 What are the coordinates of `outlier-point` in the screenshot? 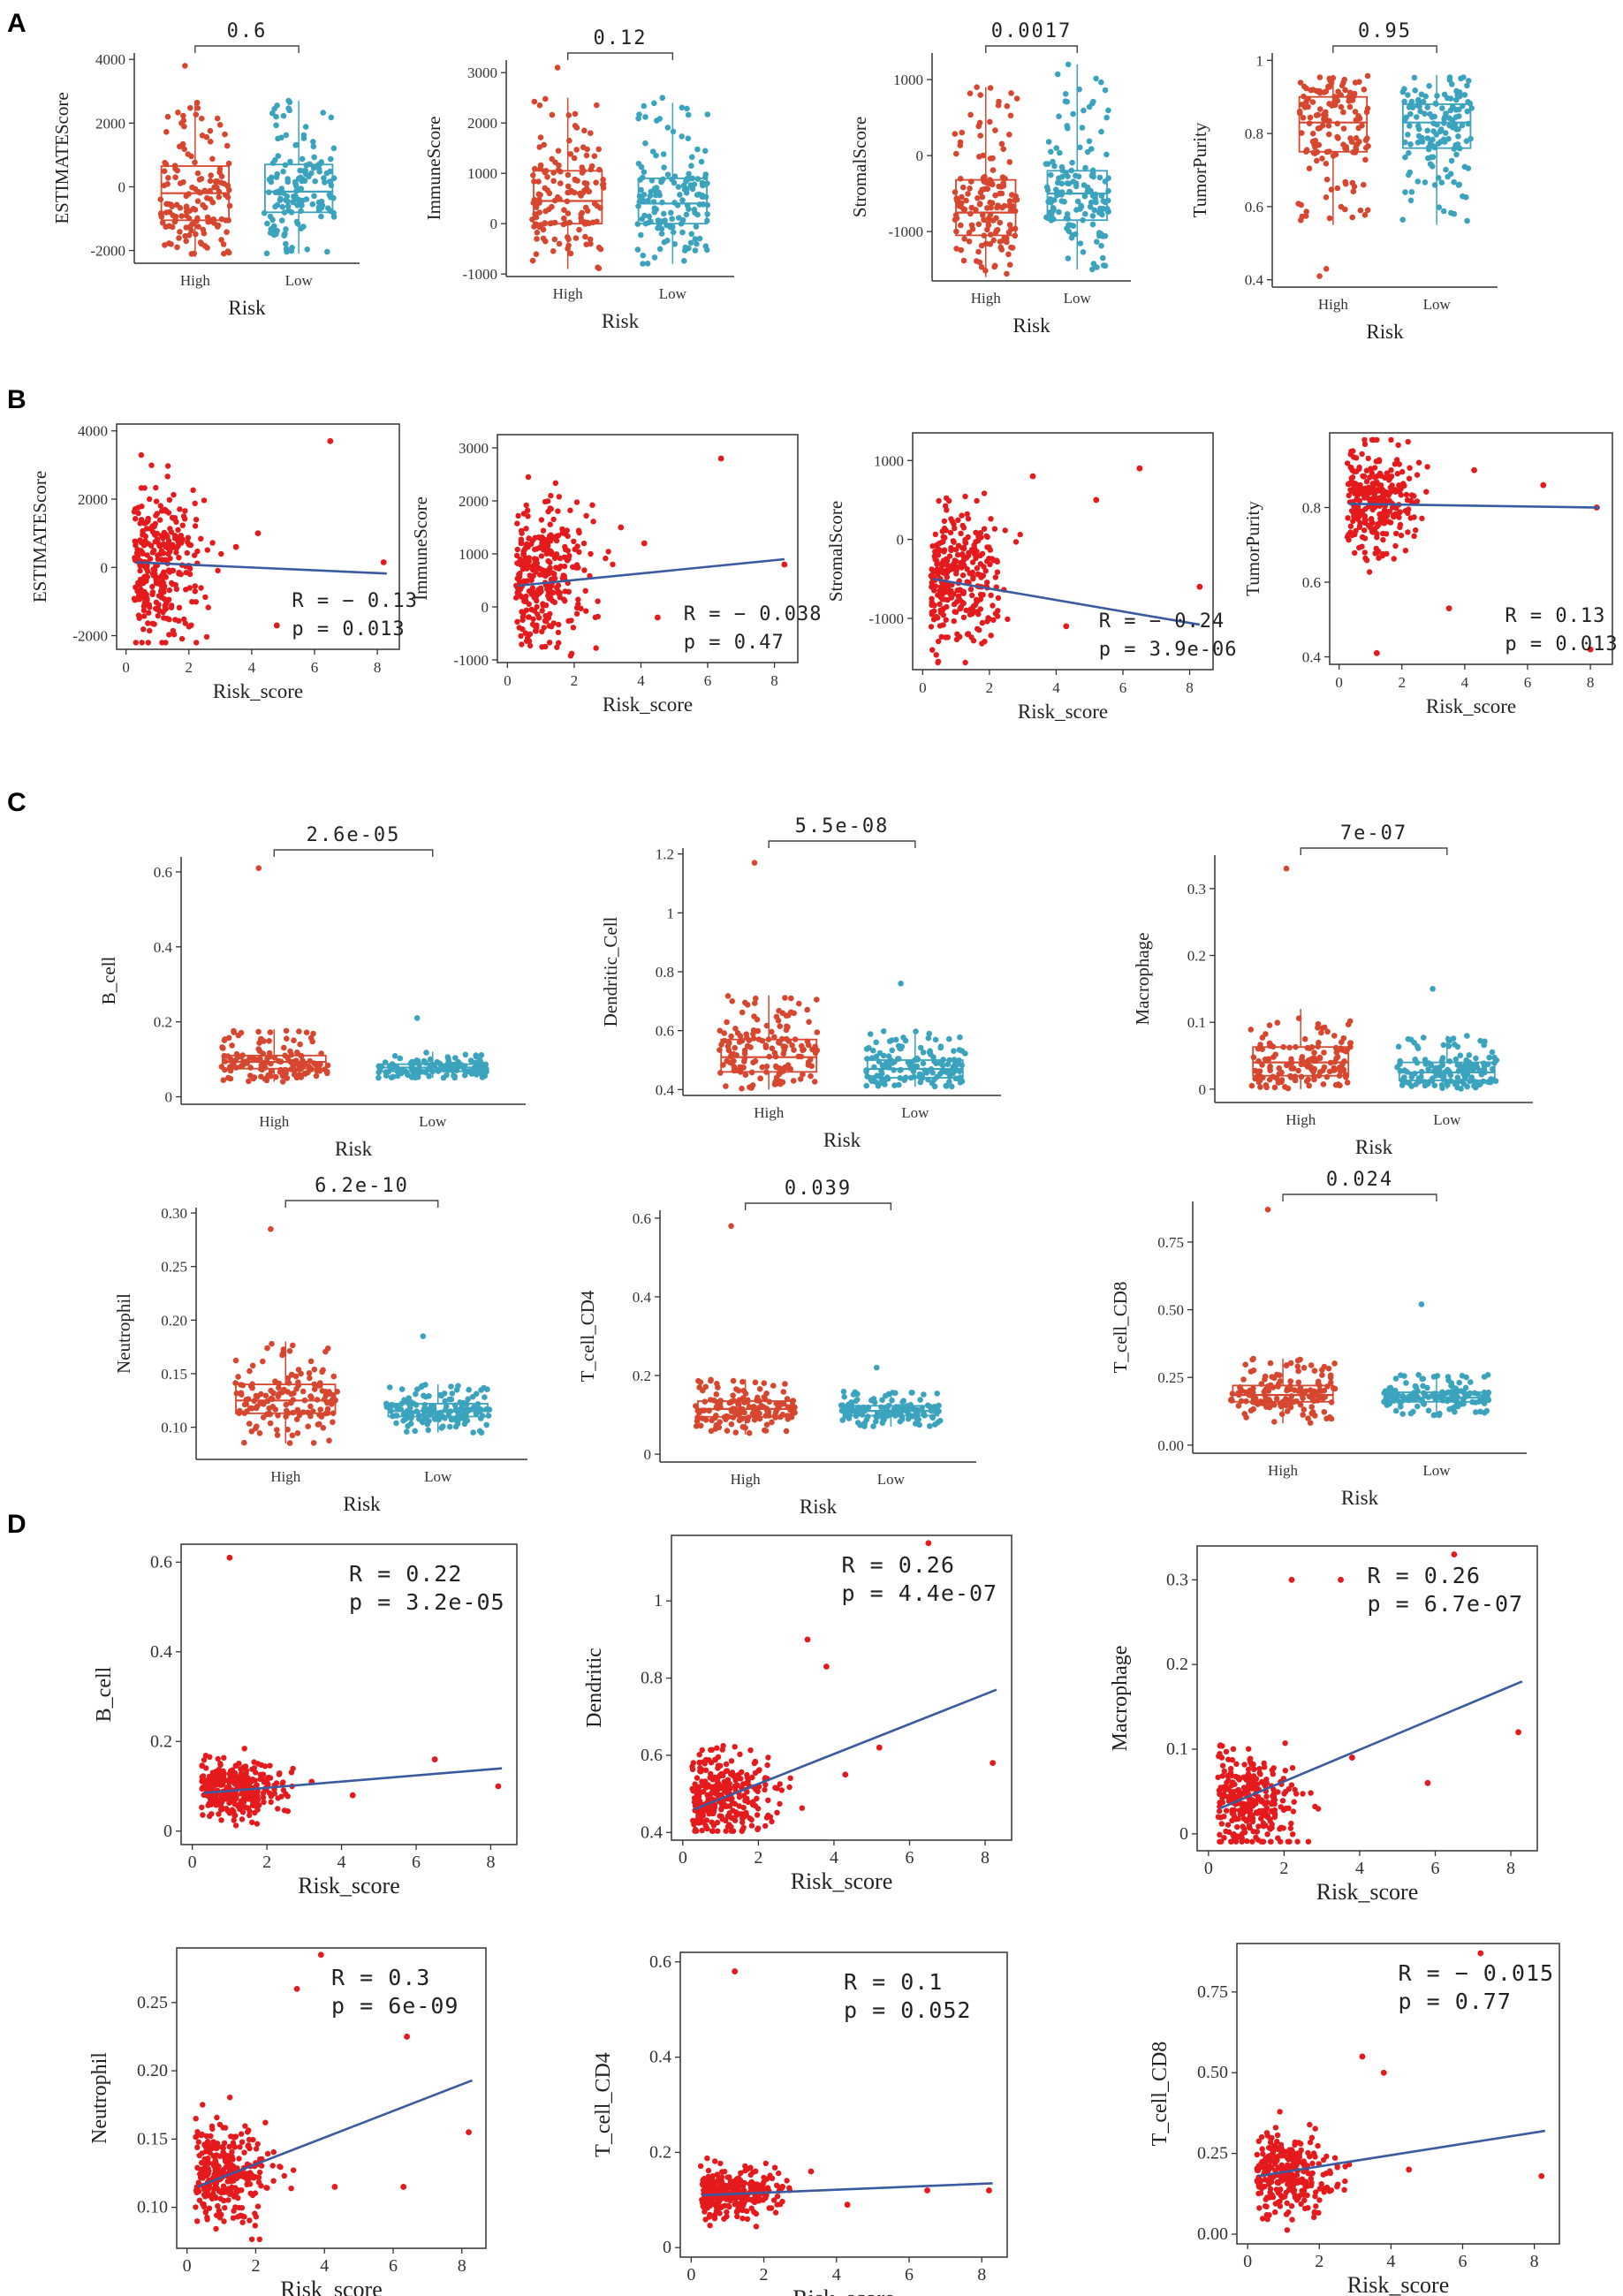 It's located at (258, 533).